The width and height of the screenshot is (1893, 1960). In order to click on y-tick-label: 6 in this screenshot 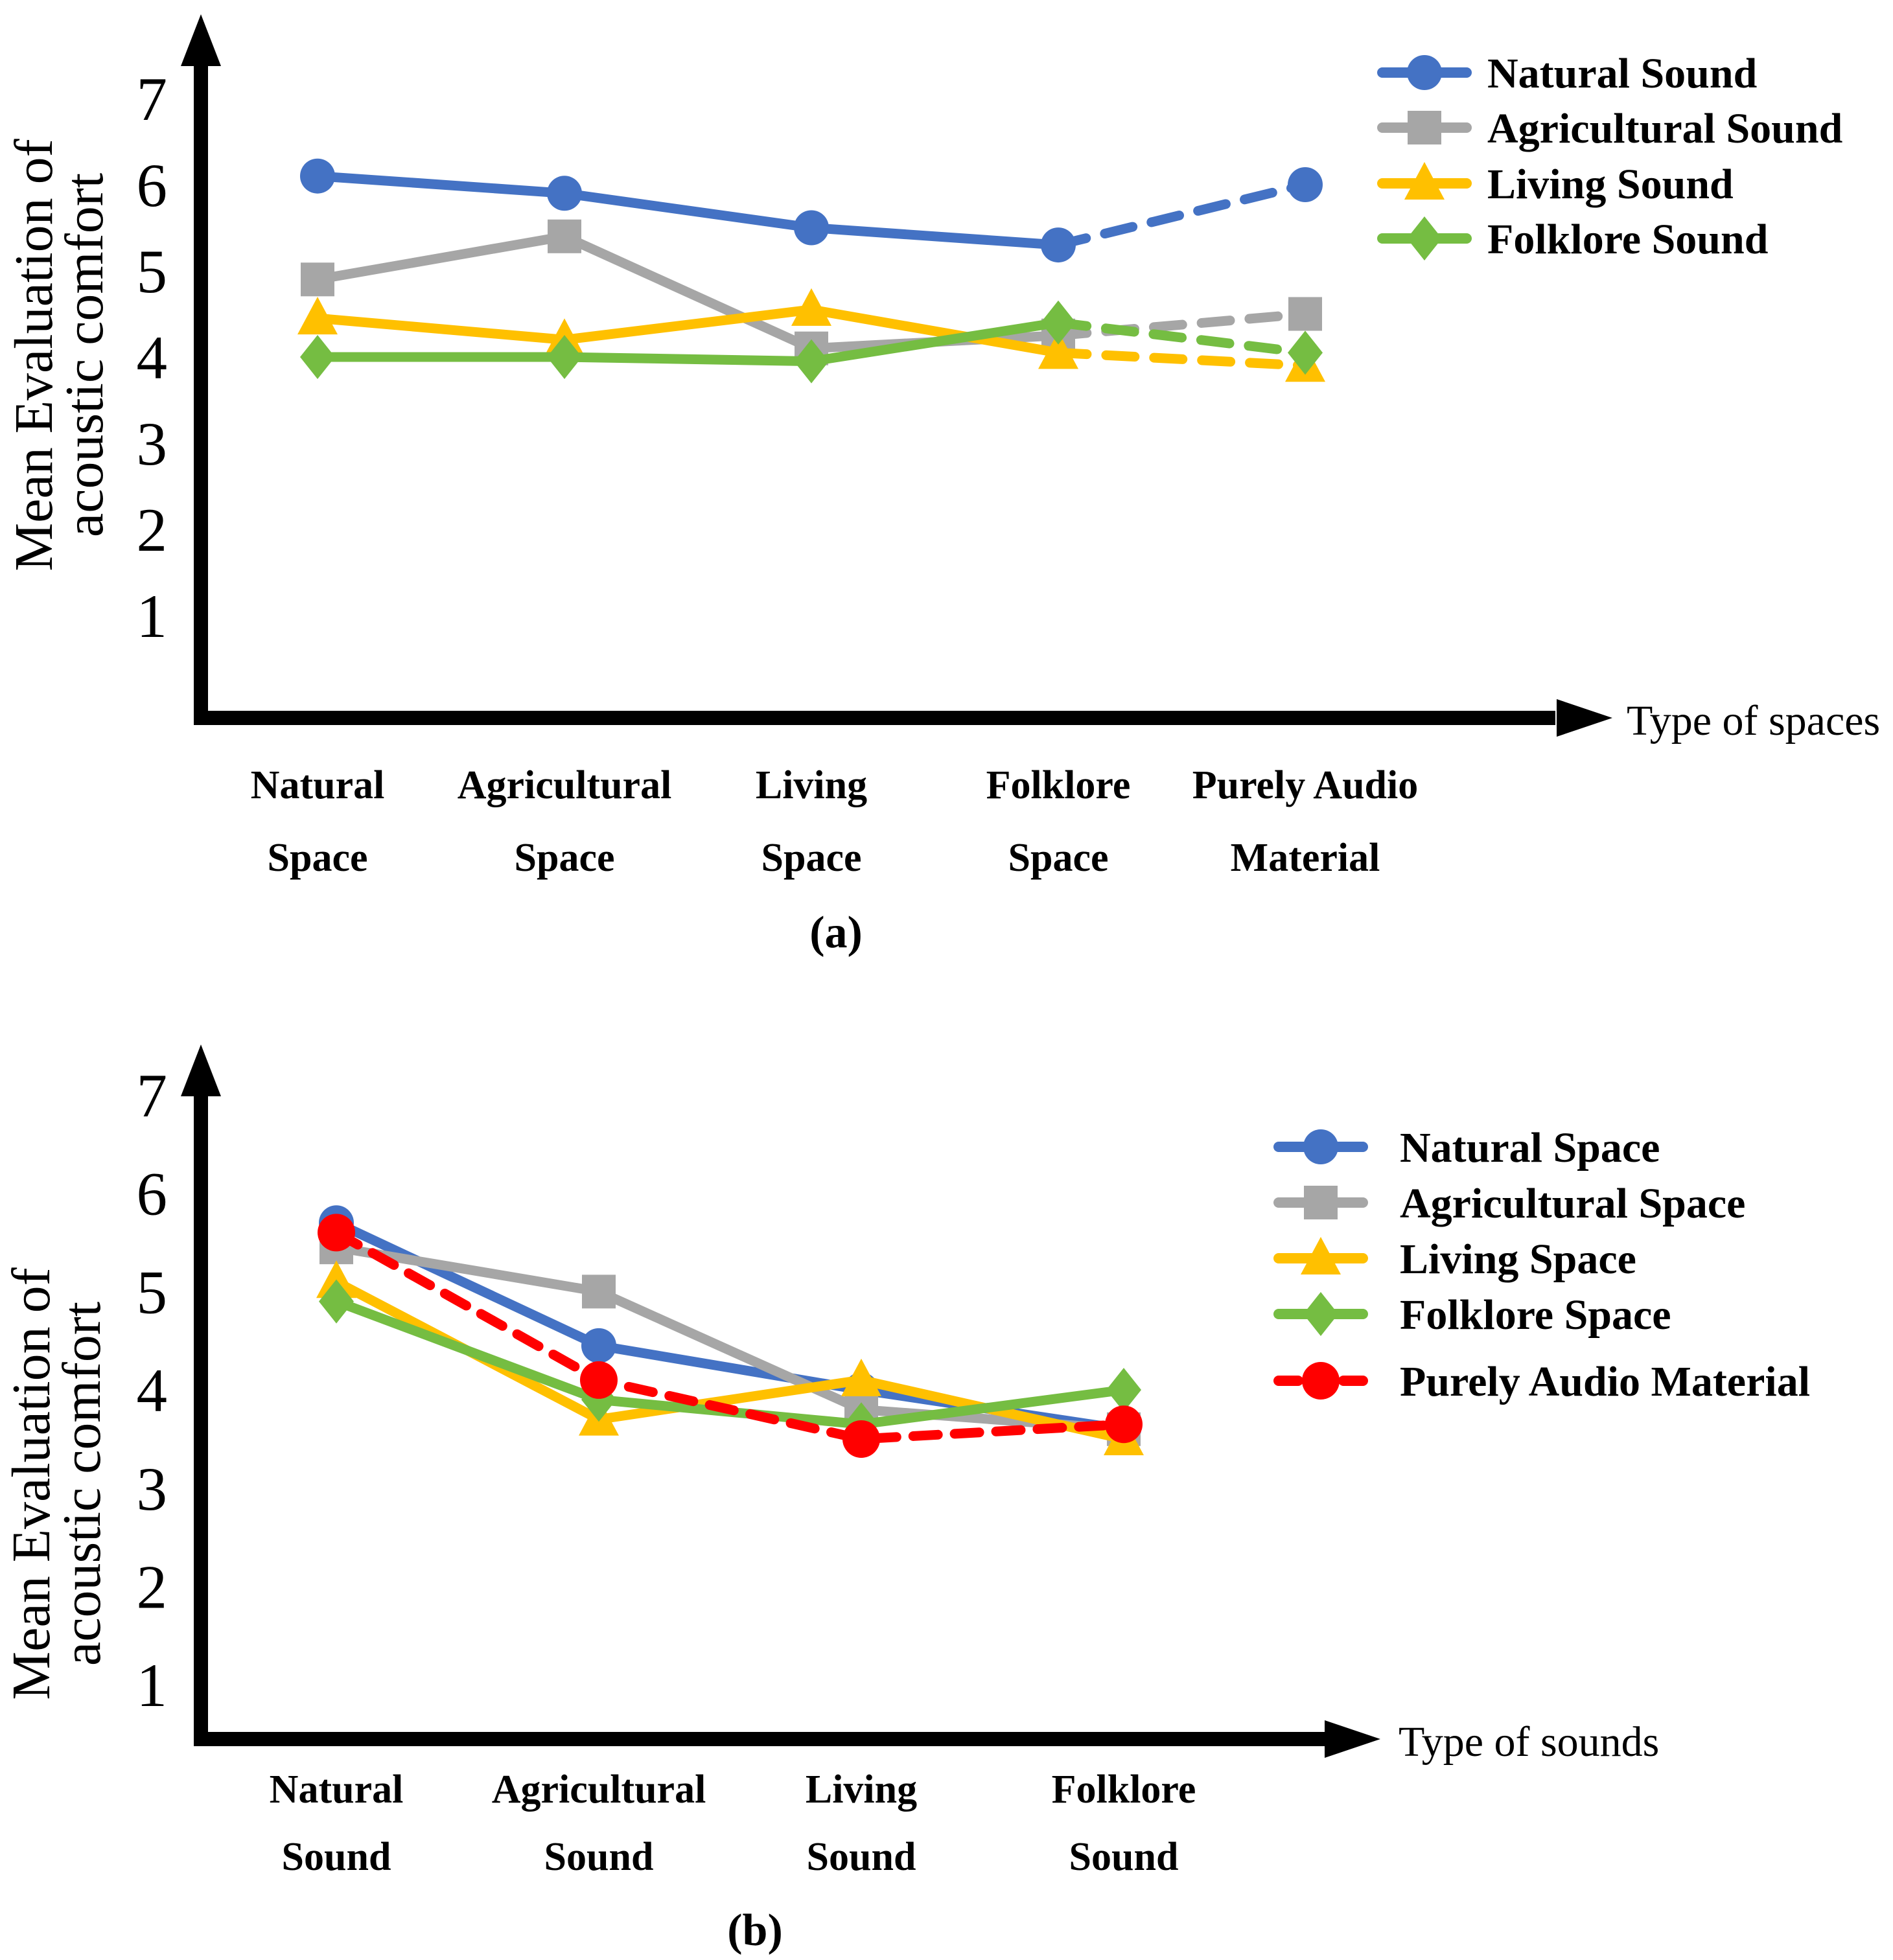, I will do `click(152, 185)`.